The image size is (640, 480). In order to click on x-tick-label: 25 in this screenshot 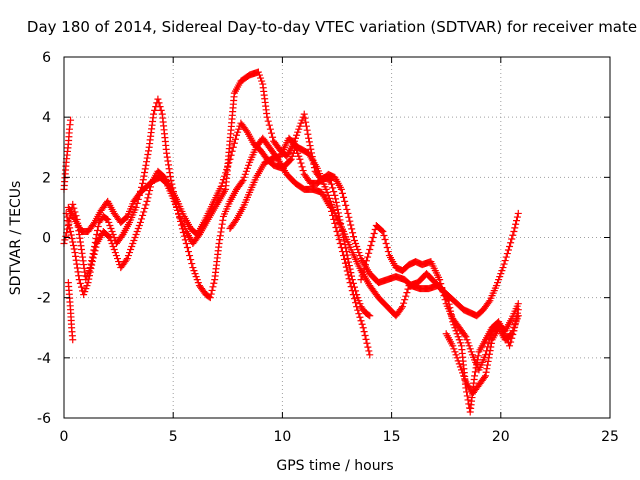, I will do `click(610, 437)`.